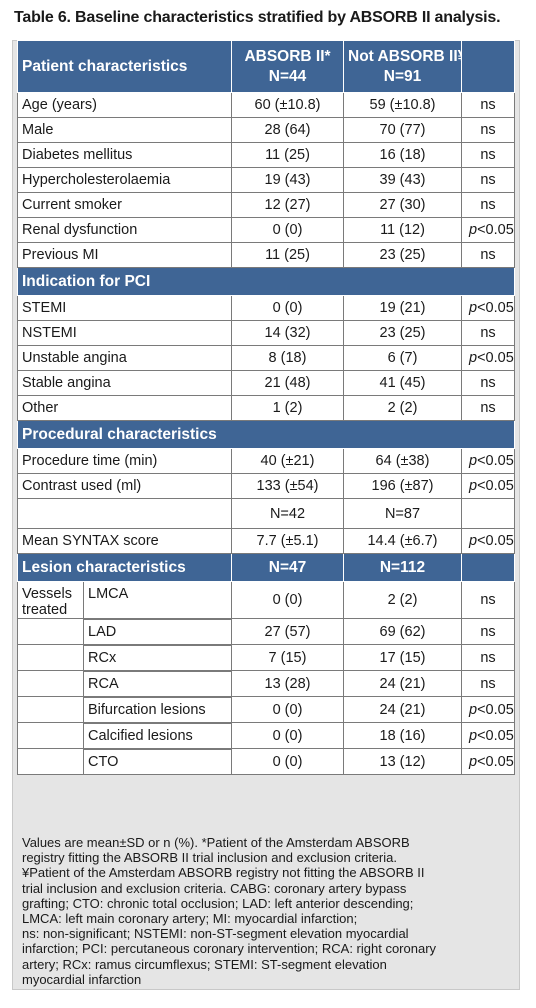  What do you see at coordinates (157, 631) in the screenshot?
I see `row-label: LAD` at bounding box center [157, 631].